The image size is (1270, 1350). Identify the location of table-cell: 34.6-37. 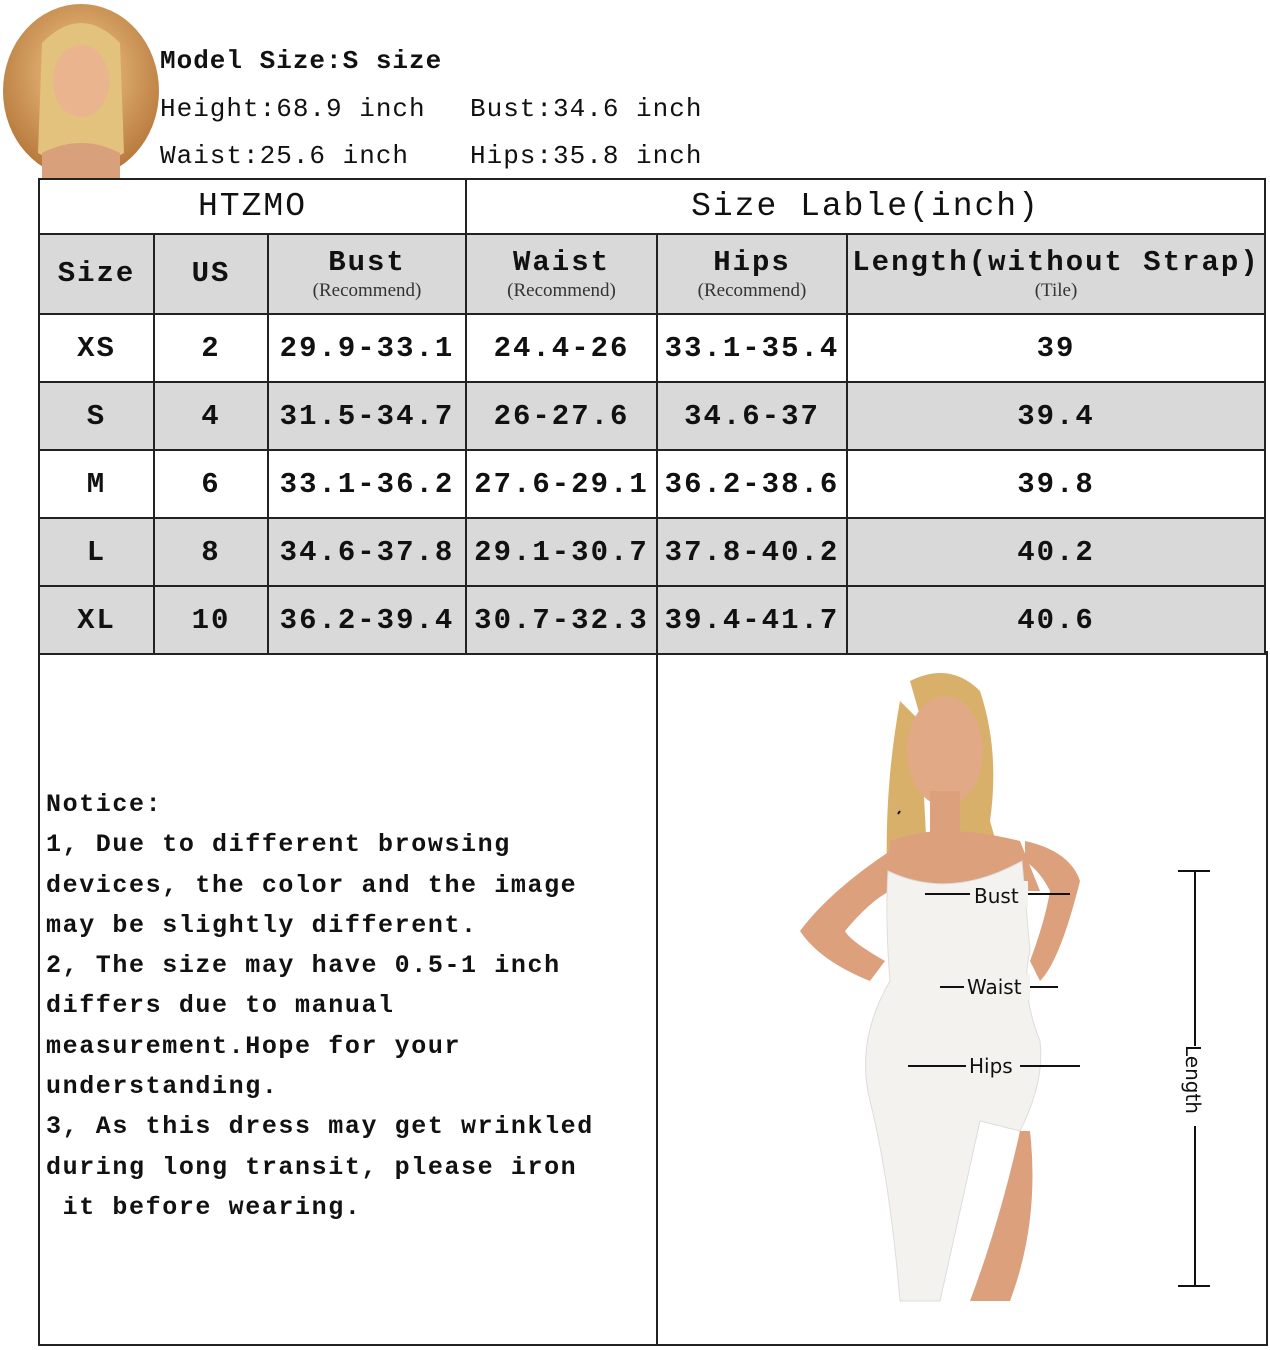
(752, 416).